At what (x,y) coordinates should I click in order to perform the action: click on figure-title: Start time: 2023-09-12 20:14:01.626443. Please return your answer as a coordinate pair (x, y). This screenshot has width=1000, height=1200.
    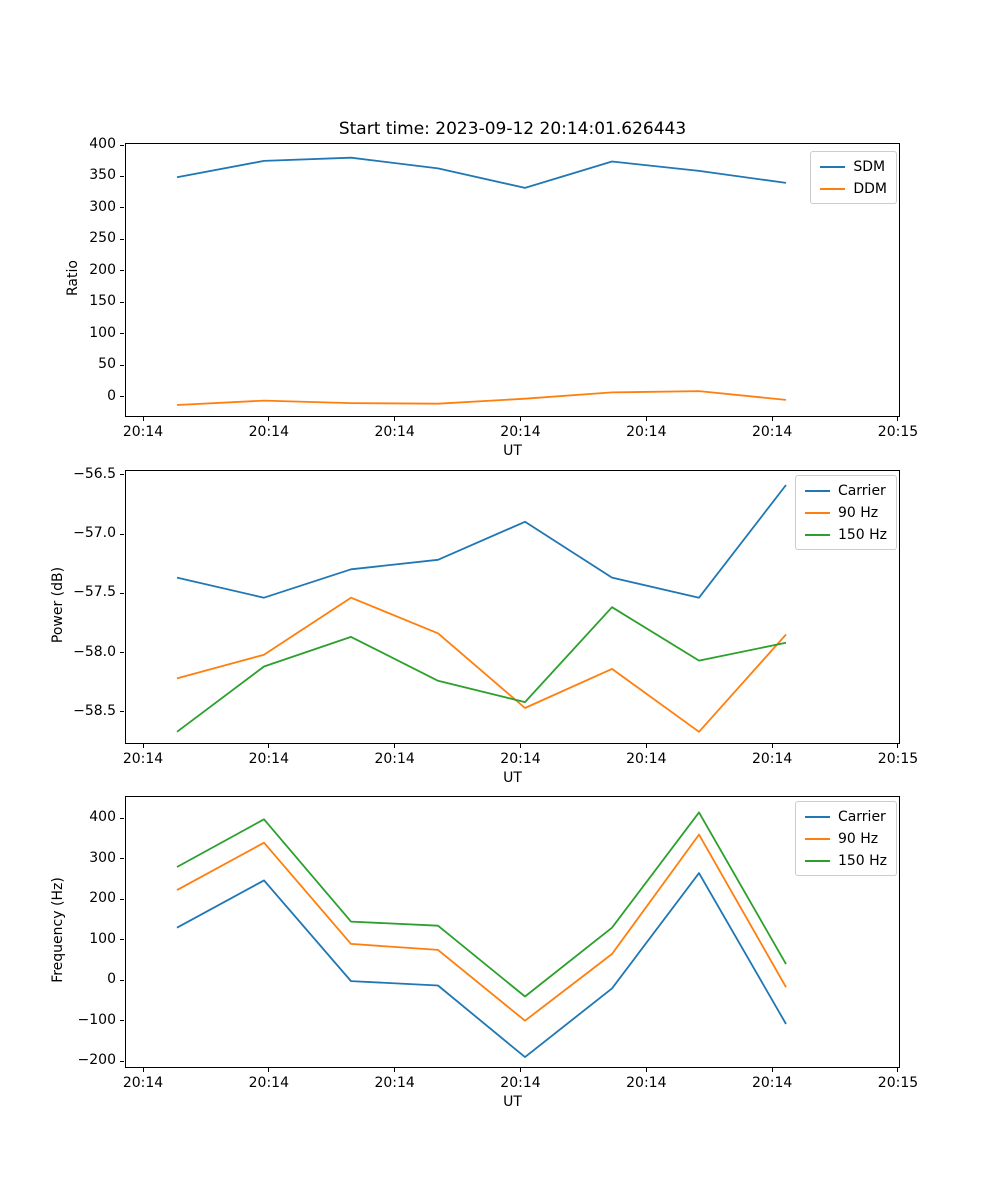
    Looking at the image, I should click on (512, 129).